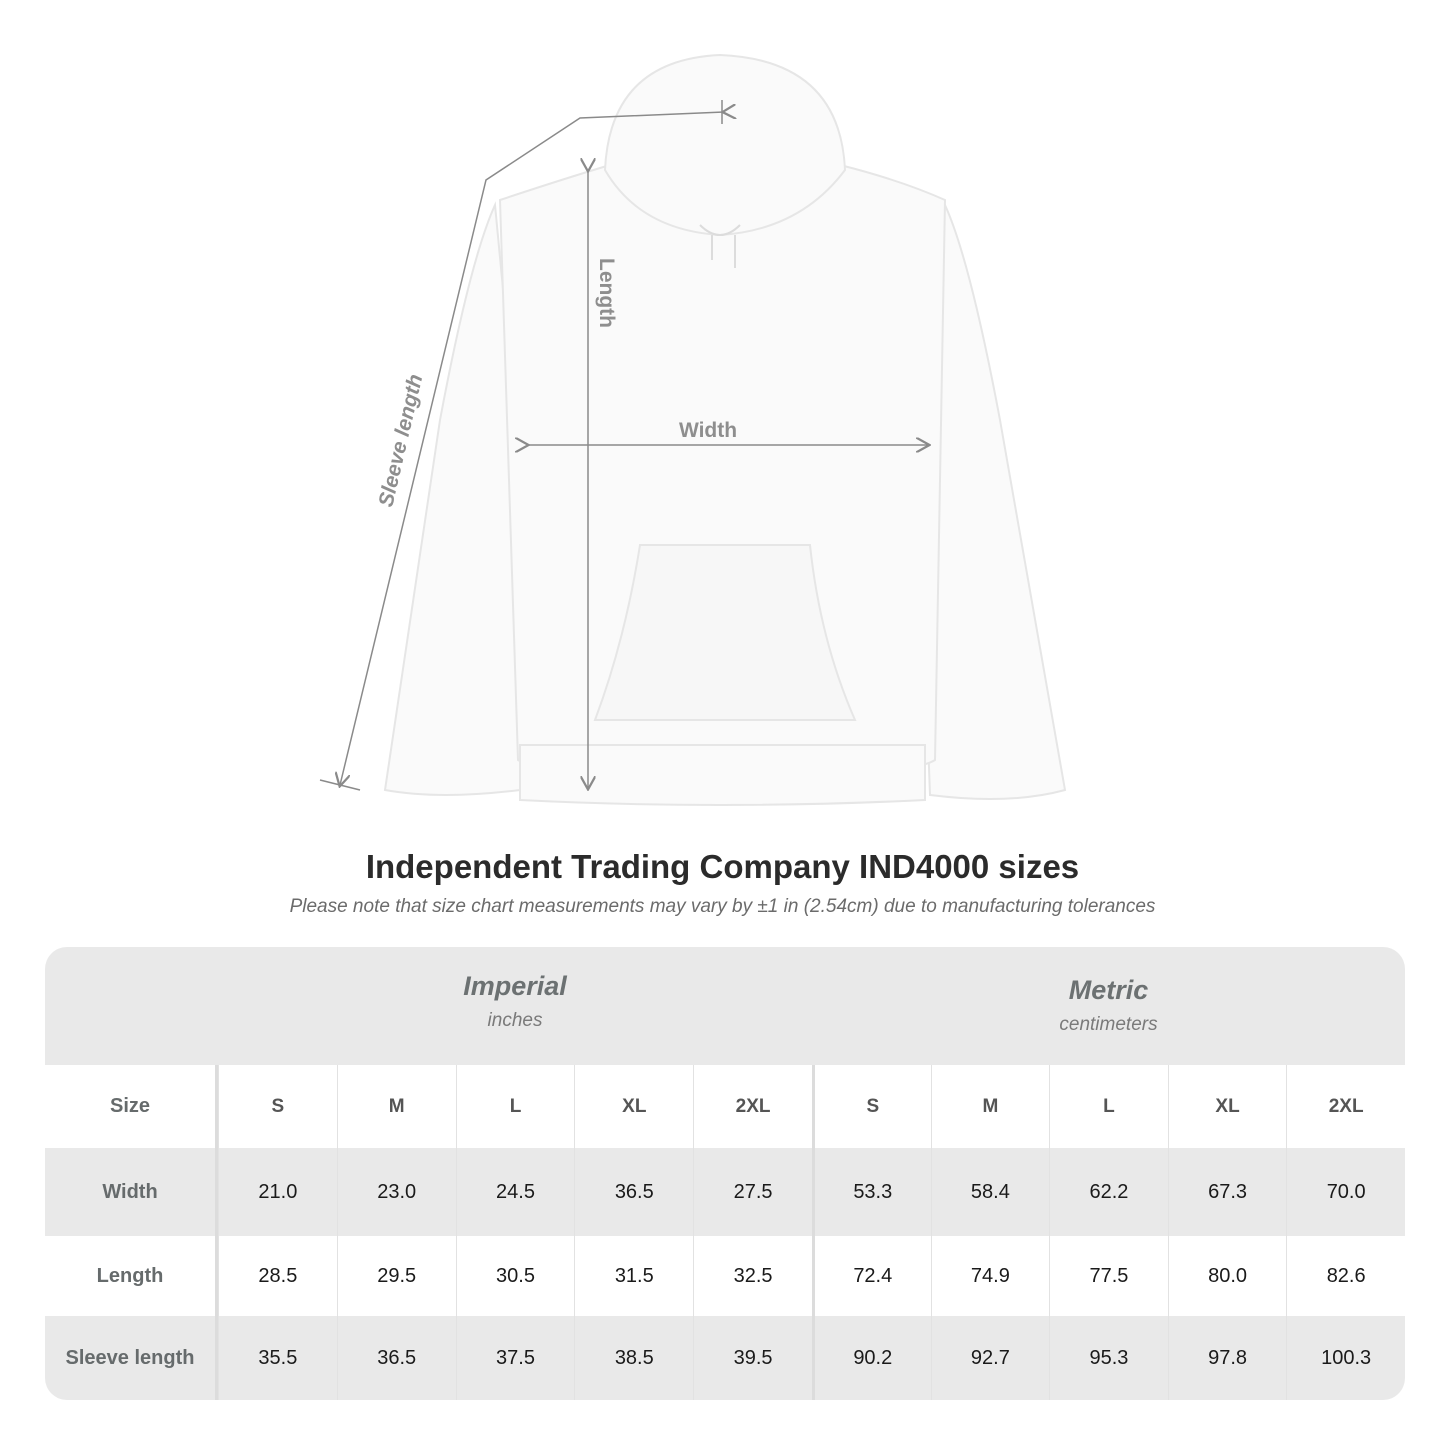 The height and width of the screenshot is (1445, 1445). I want to click on size-header-imperial: XL, so click(633, 1106).